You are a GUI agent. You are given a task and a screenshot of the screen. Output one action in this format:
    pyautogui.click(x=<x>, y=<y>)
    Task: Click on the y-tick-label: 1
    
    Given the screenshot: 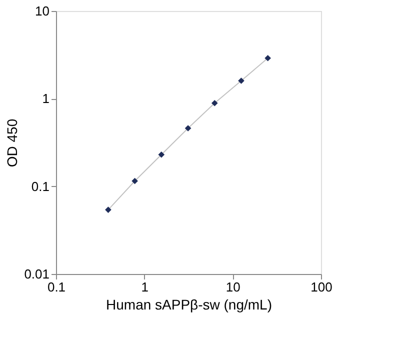 What is the action you would take?
    pyautogui.click(x=46, y=98)
    